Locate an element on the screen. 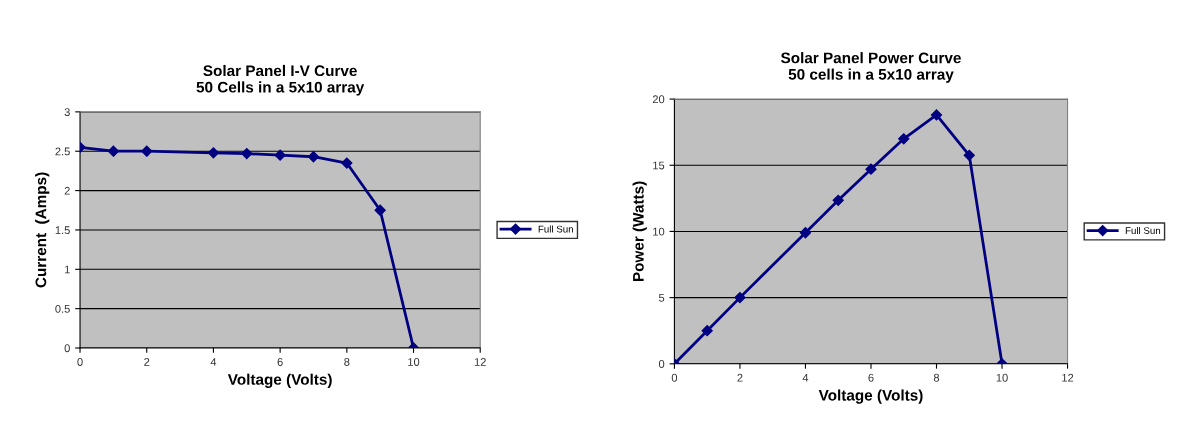 The width and height of the screenshot is (1177, 427). y-axis-title: Power (Watts) is located at coordinates (639, 231).